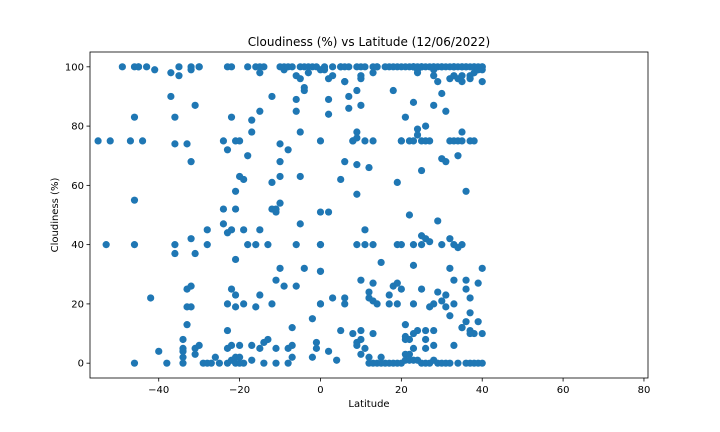  I want to click on x-axis-label: Latitude, so click(368, 404).